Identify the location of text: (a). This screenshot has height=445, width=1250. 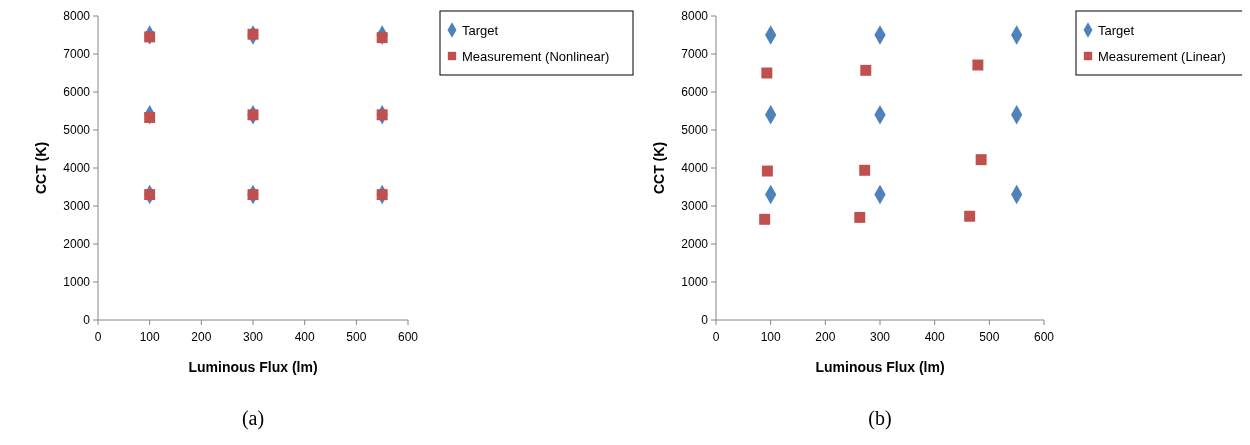
(253, 418).